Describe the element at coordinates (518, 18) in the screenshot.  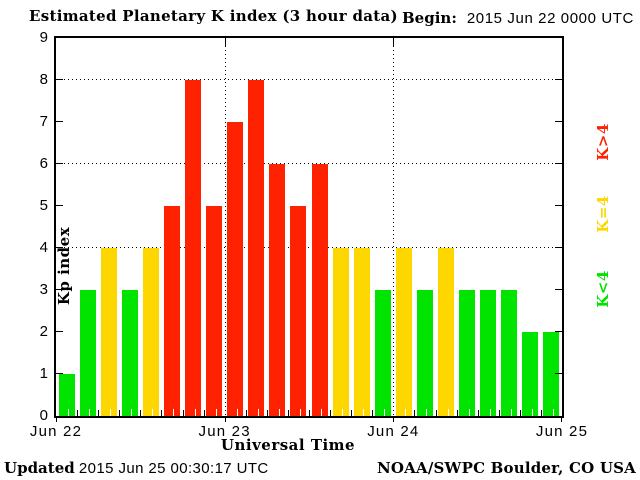
I see `begin-annotation: Begin: 2015 Jun 22 0000 UTC` at that location.